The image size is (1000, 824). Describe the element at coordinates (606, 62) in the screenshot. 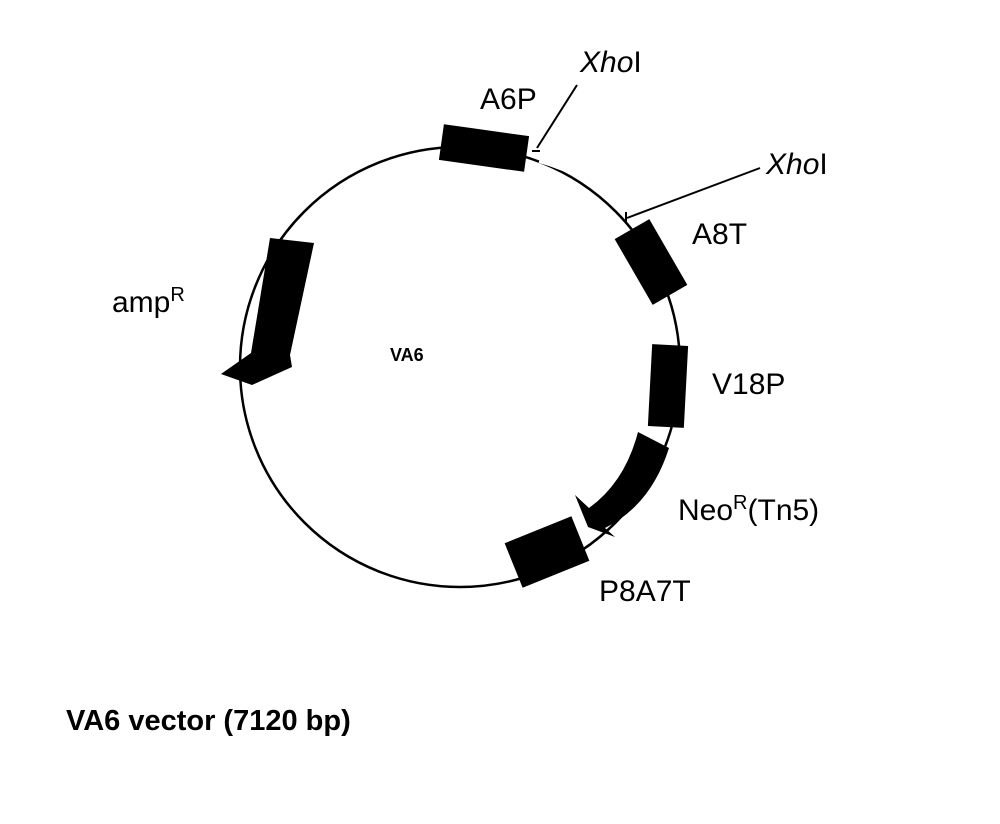

I see `xhoi-italic-part-1: Xho` at that location.